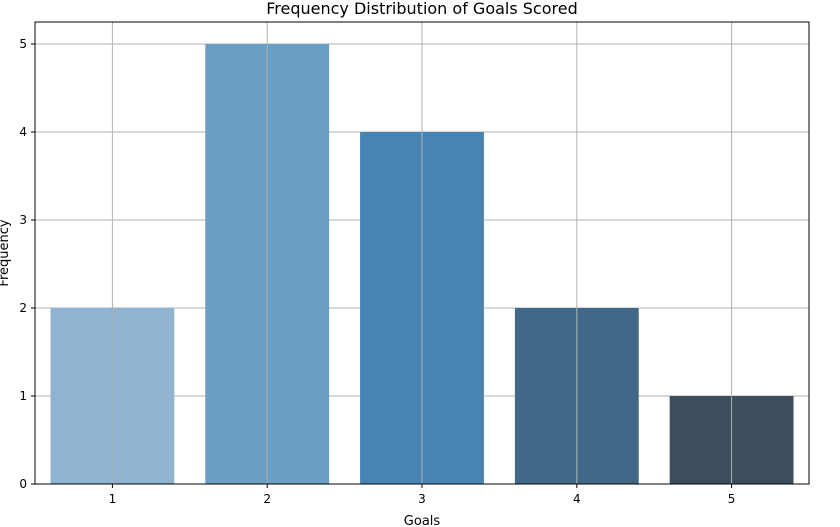  I want to click on x-tick-label: 5, so click(732, 499).